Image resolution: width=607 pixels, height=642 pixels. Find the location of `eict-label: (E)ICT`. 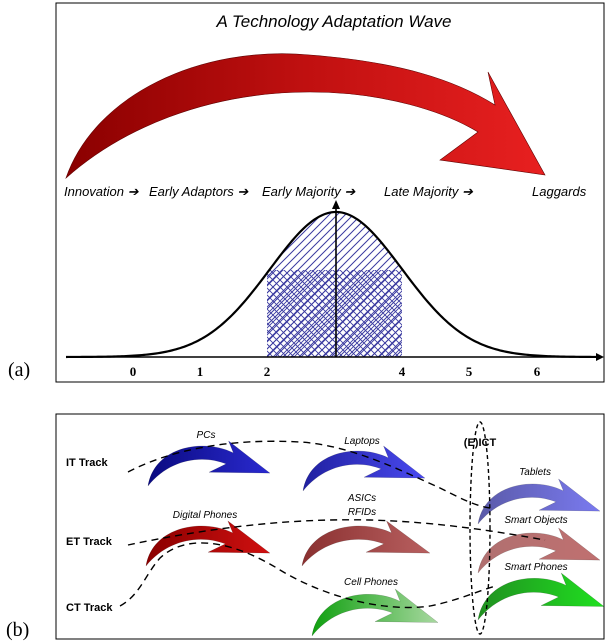

eict-label: (E)ICT is located at coordinates (480, 443).